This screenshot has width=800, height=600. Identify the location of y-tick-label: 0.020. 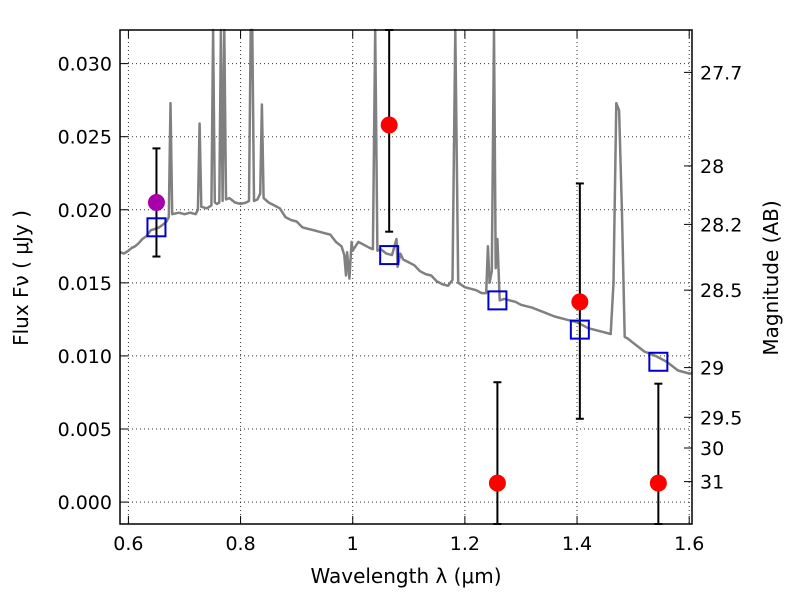
(85, 211).